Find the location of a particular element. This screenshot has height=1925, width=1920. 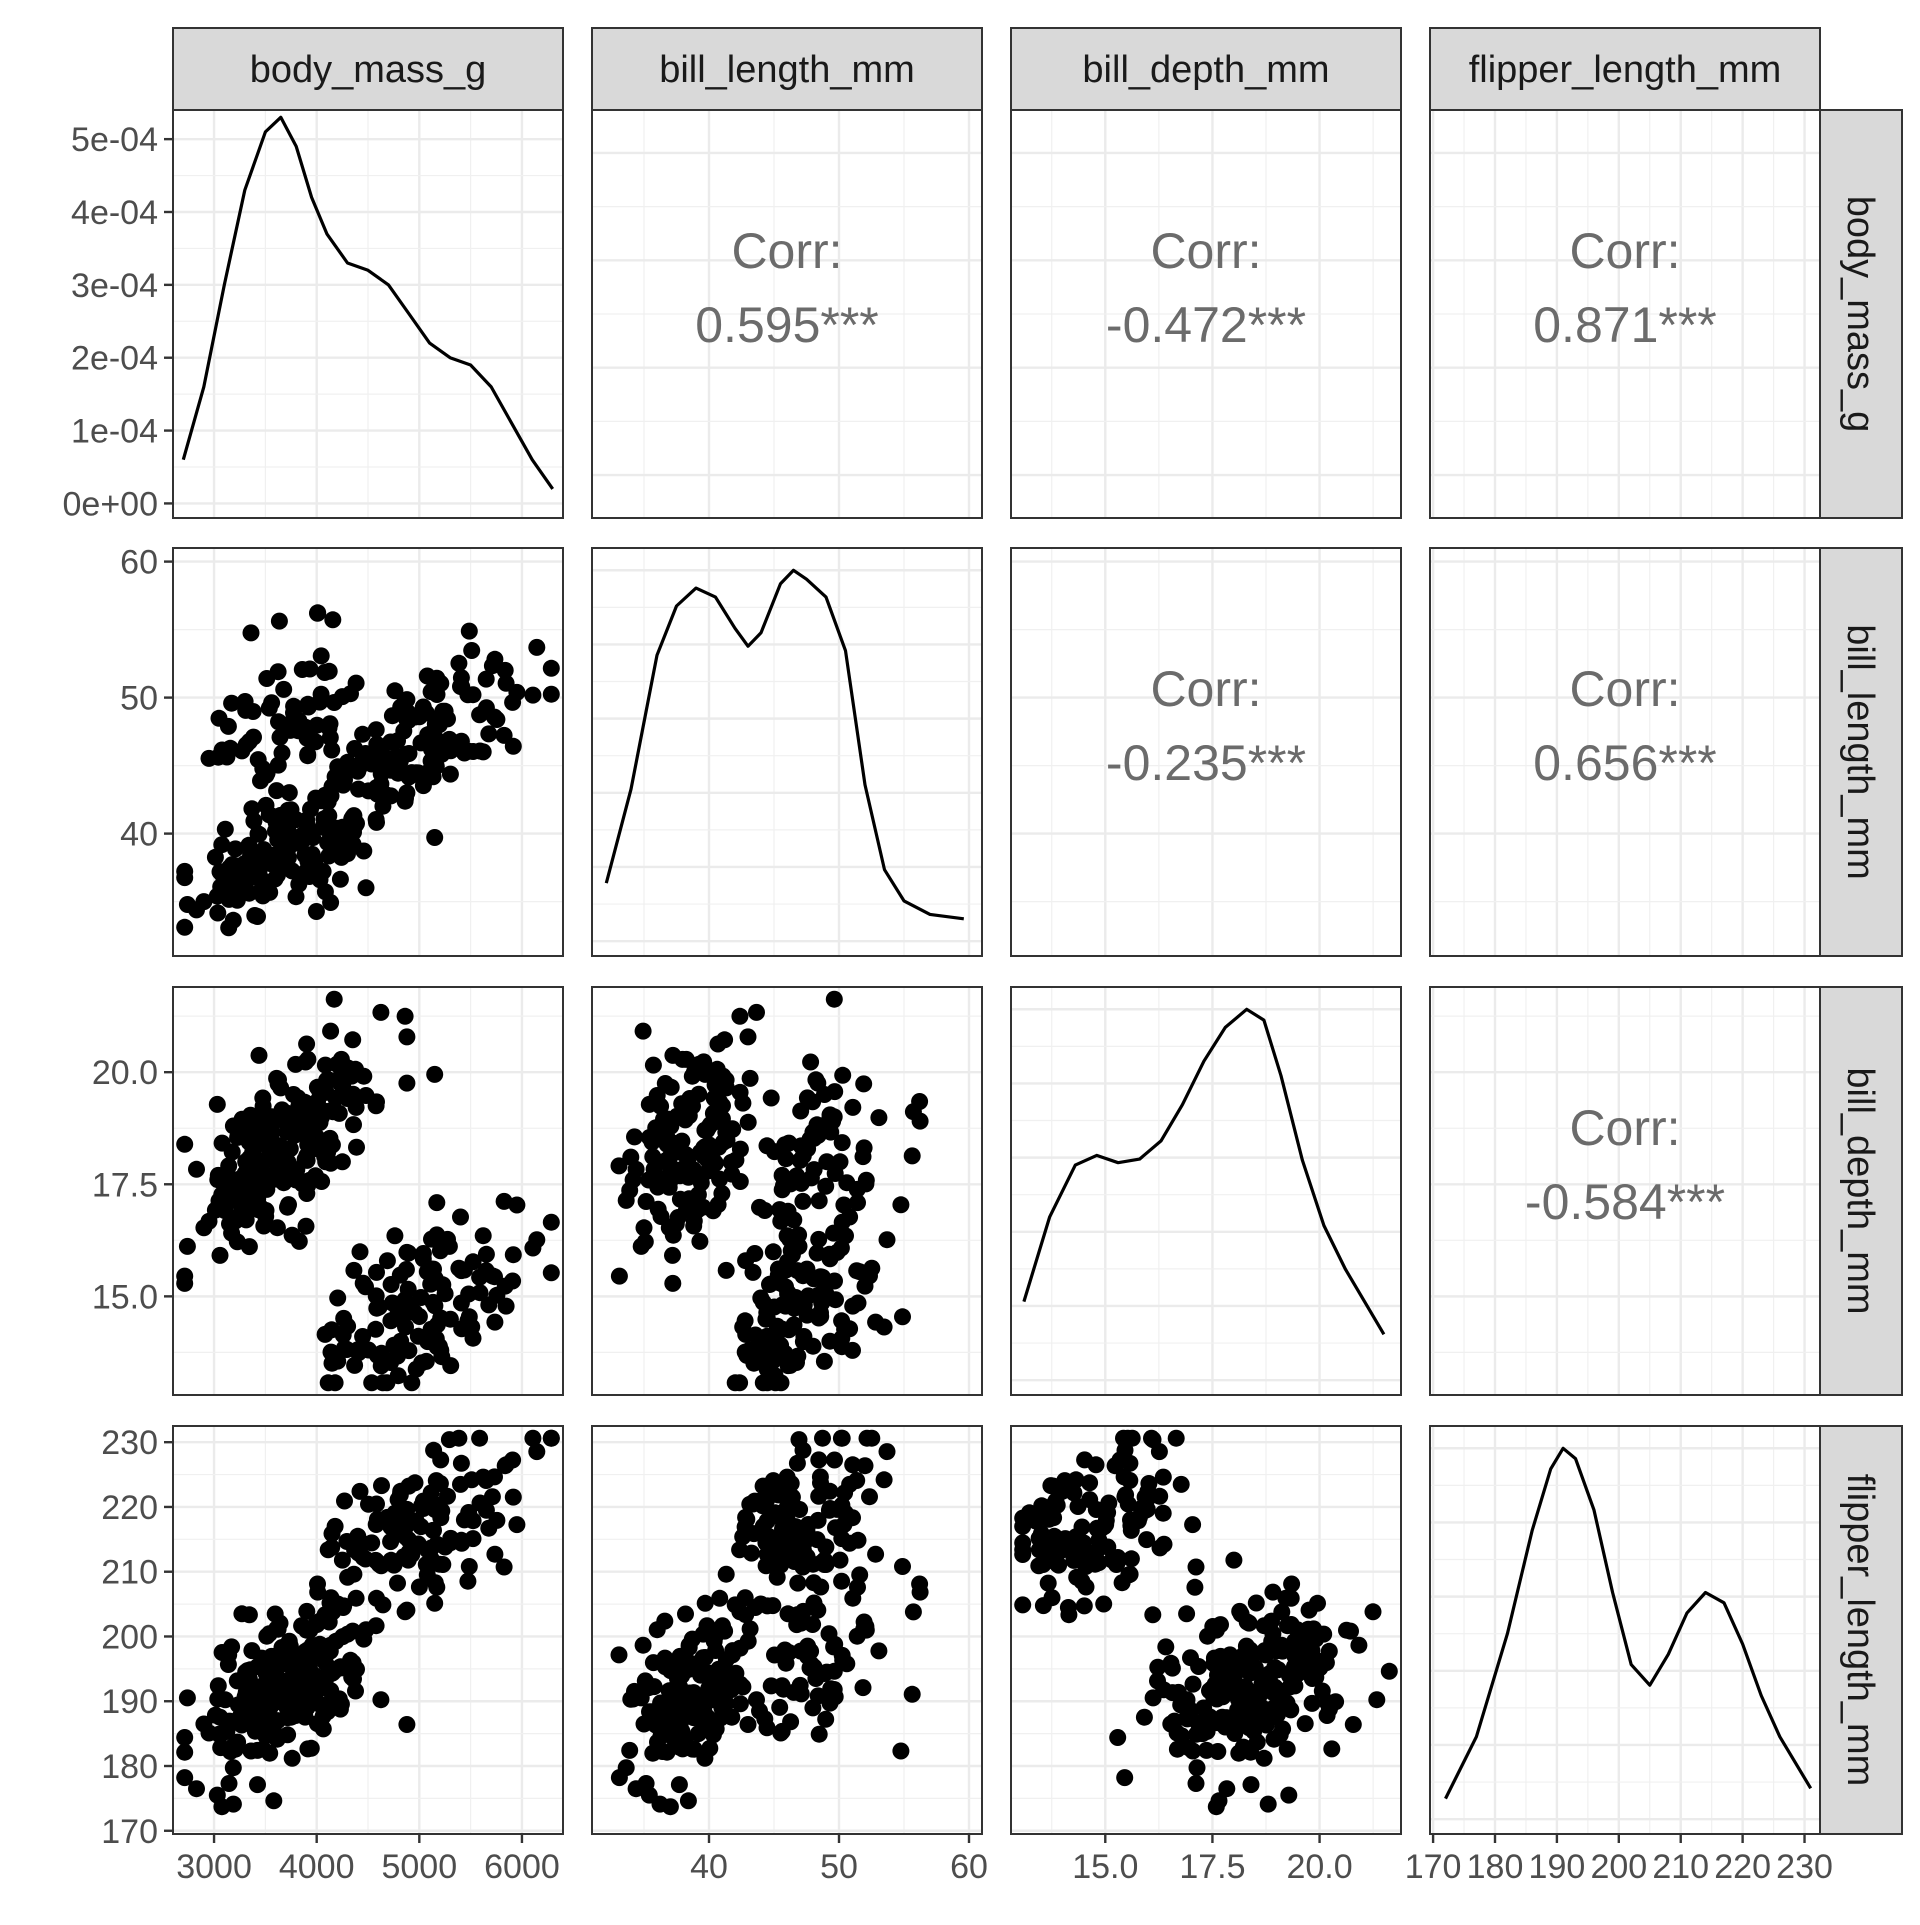

x-tick-label: 40 is located at coordinates (709, 1867).